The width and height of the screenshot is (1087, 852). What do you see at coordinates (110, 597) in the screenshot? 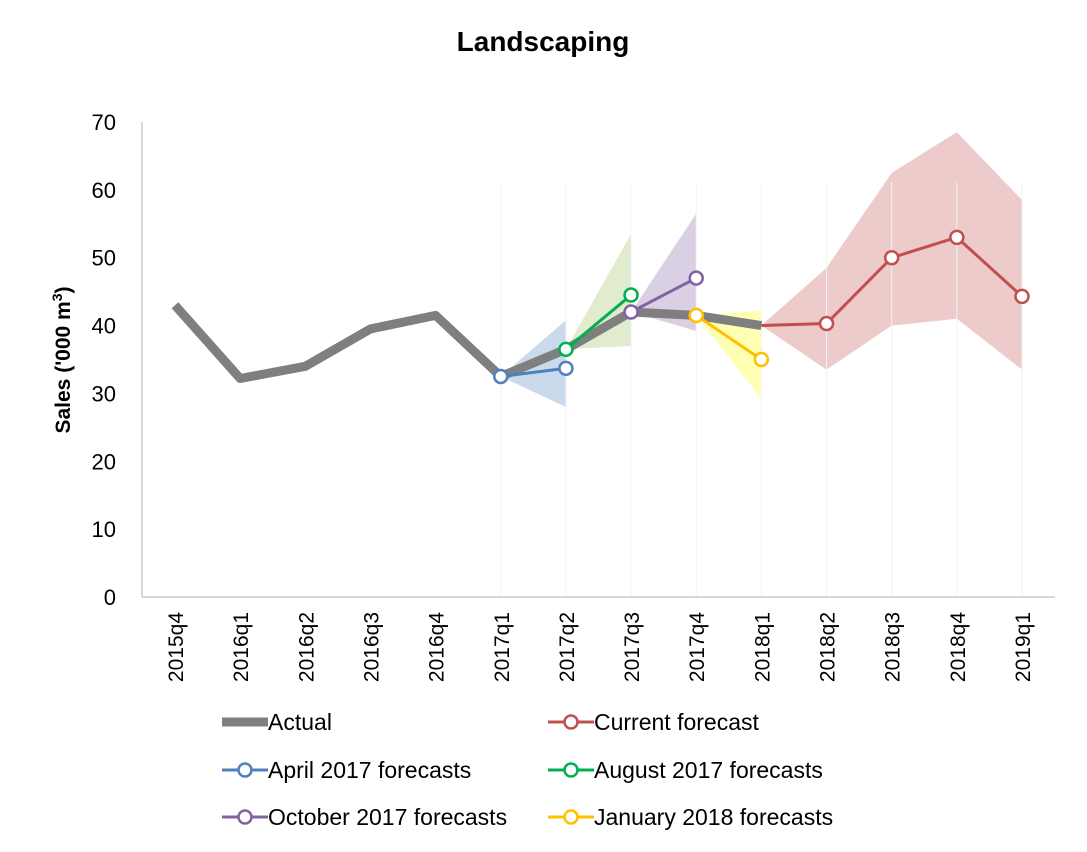
I see `y-tick-label: 0` at bounding box center [110, 597].